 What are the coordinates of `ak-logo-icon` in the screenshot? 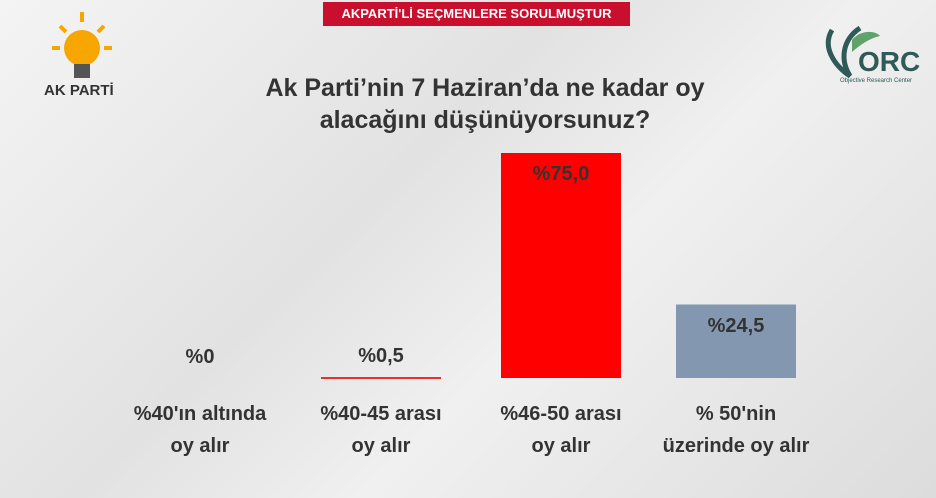 It's located at (82, 45).